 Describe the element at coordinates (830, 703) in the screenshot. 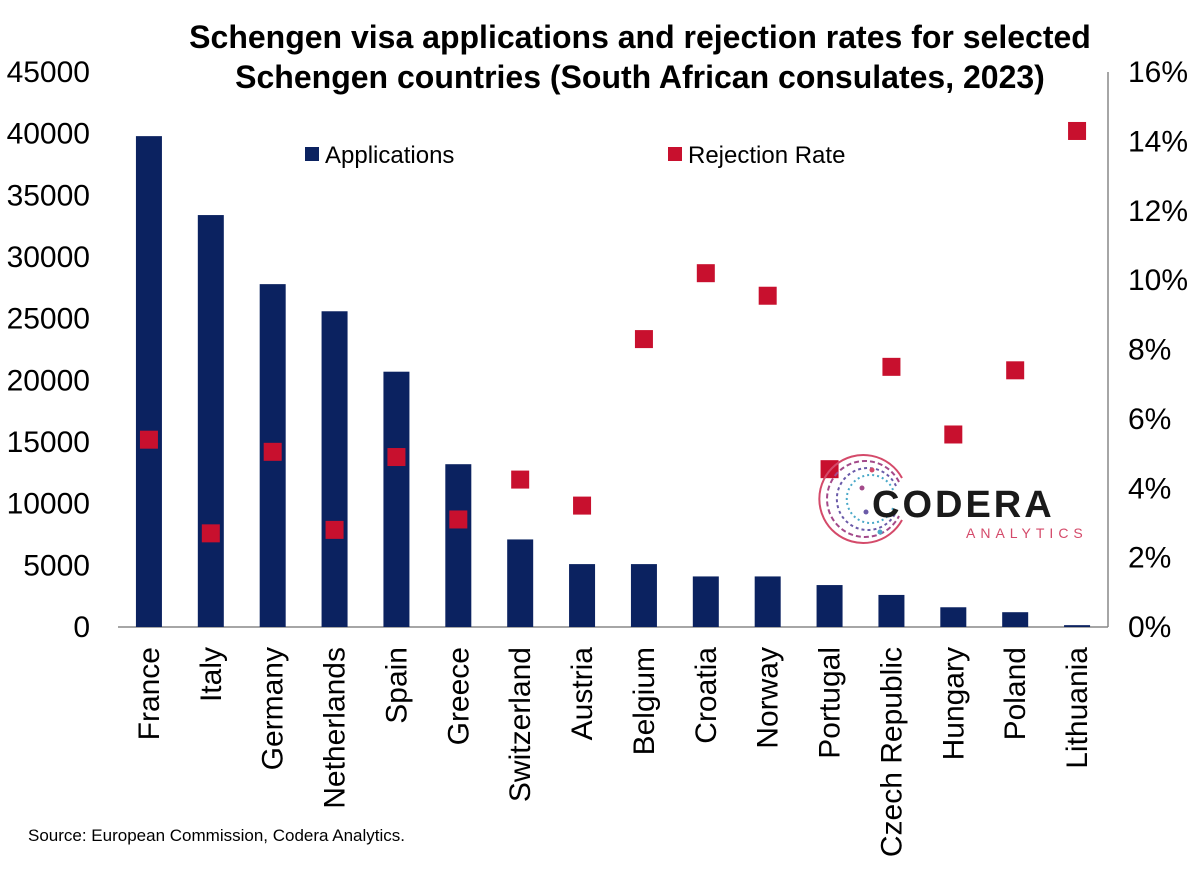

I see `category-label: Portugal` at that location.